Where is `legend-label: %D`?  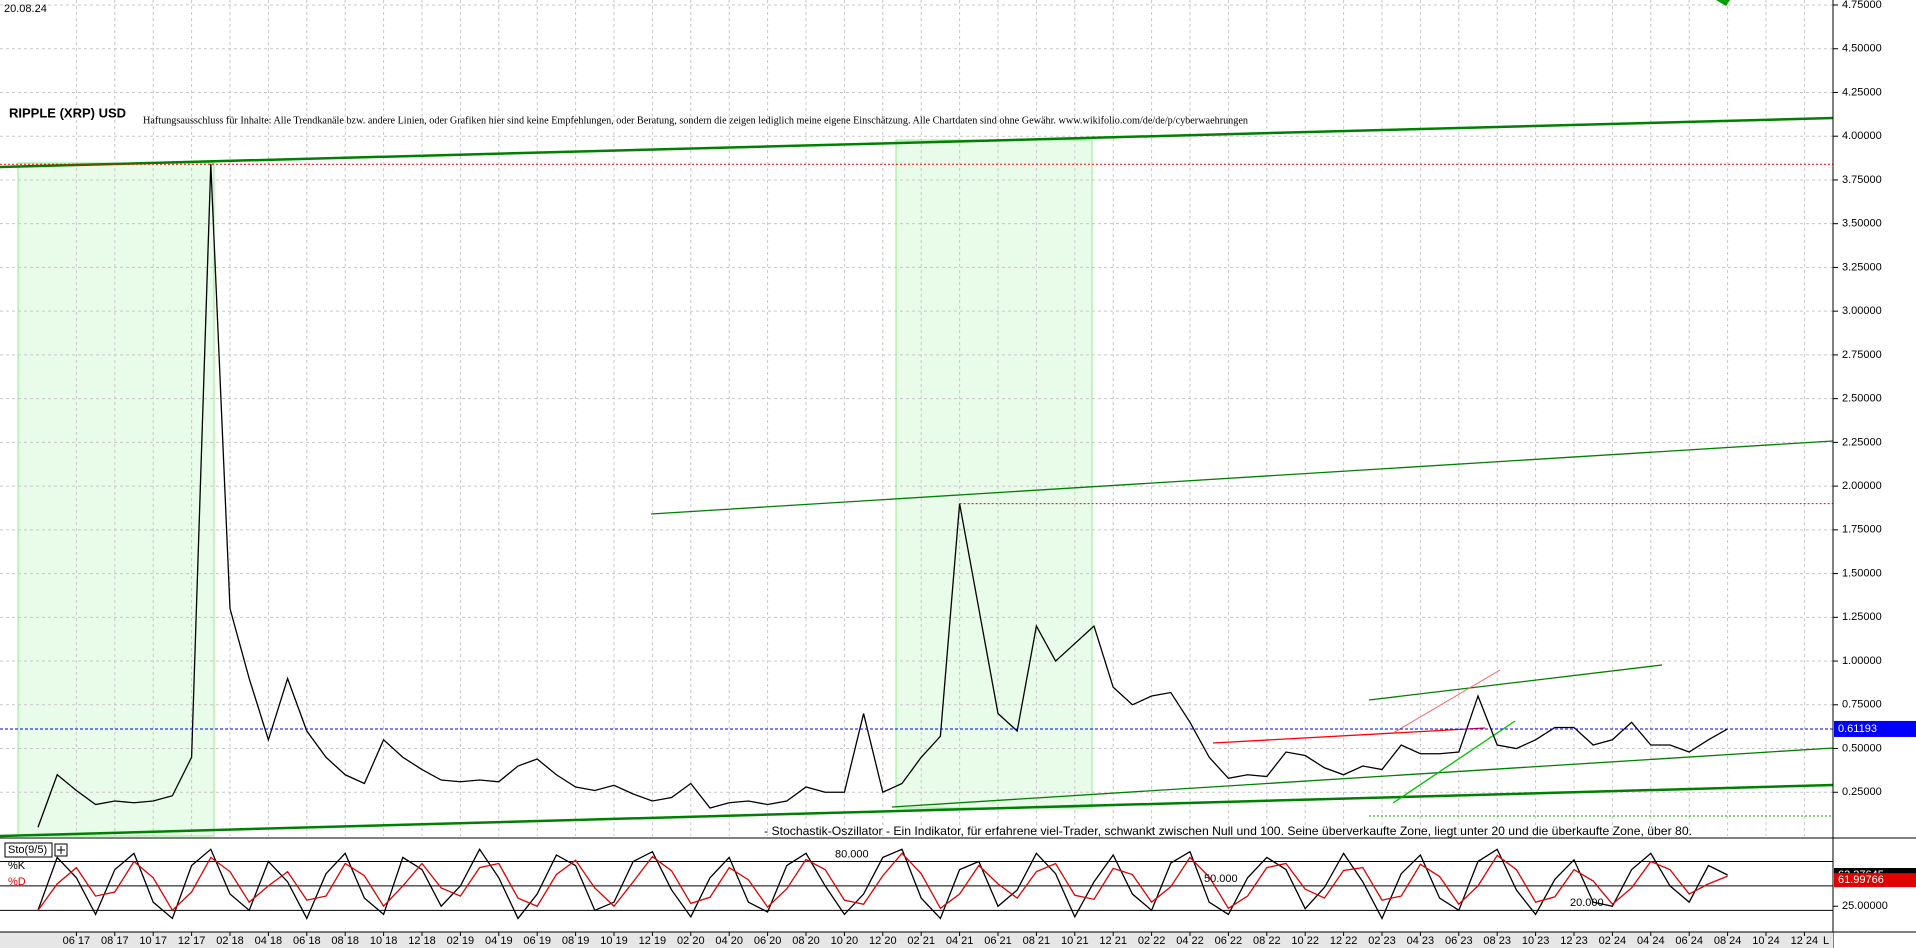
legend-label: %D is located at coordinates (17, 882).